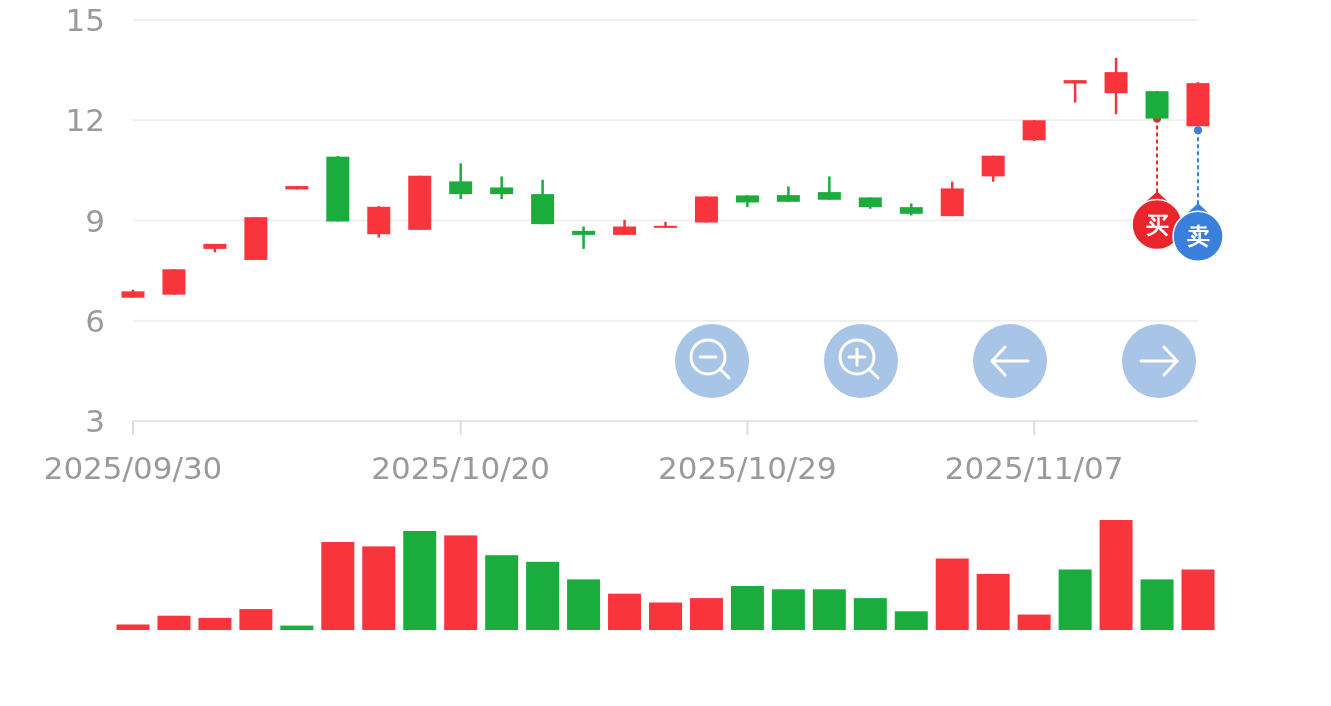  What do you see at coordinates (461, 468) in the screenshot?
I see `x-tick-label: 2025/10/20` at bounding box center [461, 468].